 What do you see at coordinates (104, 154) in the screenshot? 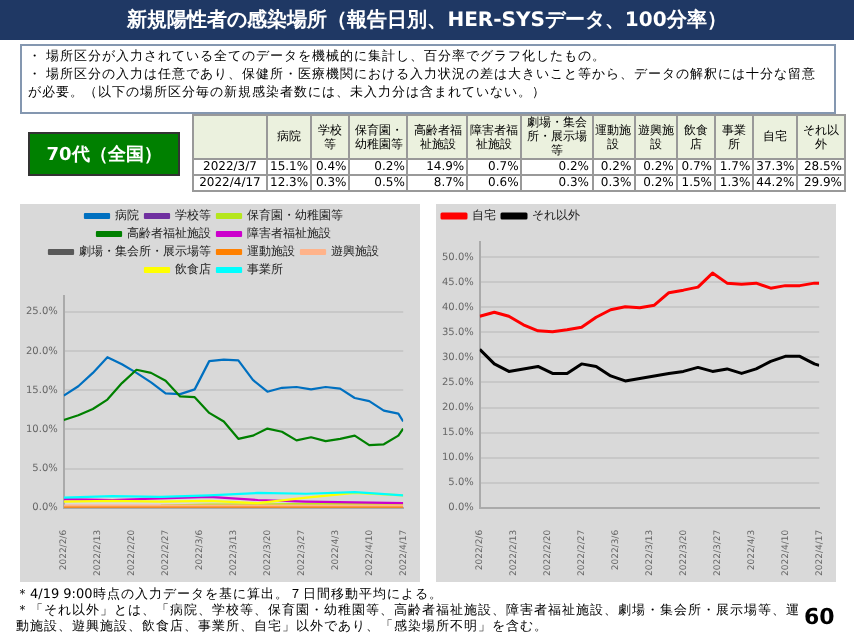
I see `text: 70代（全国）` at bounding box center [104, 154].